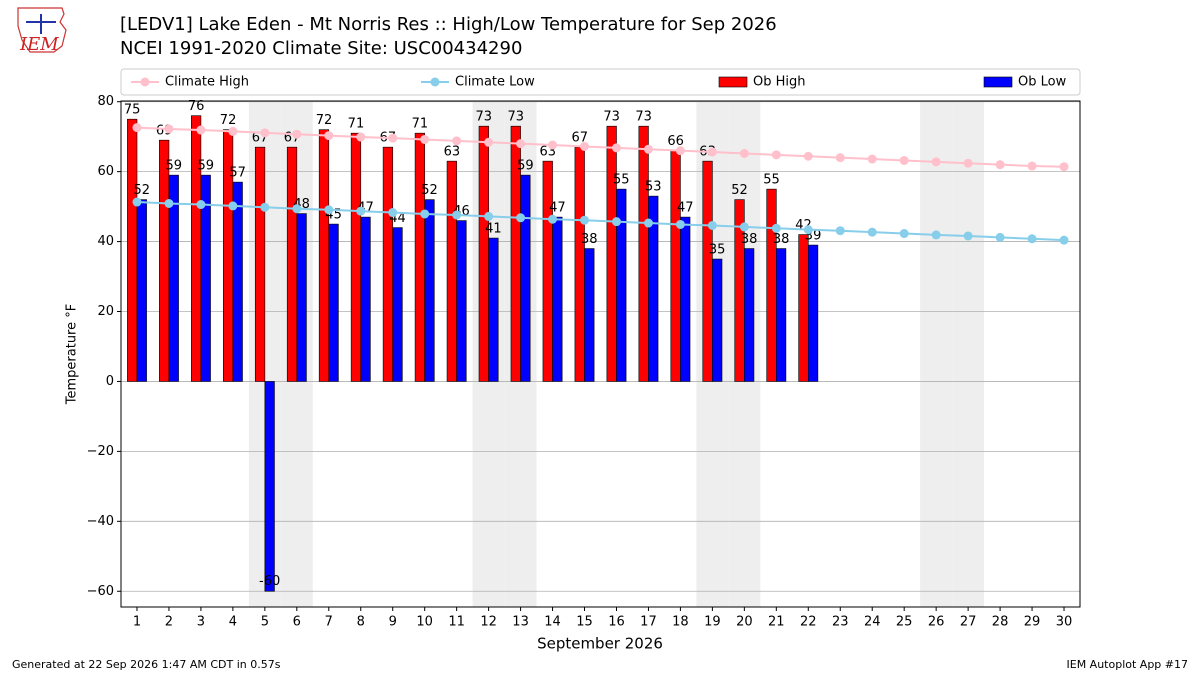  What do you see at coordinates (100, 451) in the screenshot?
I see `y-tick-label: −20` at bounding box center [100, 451].